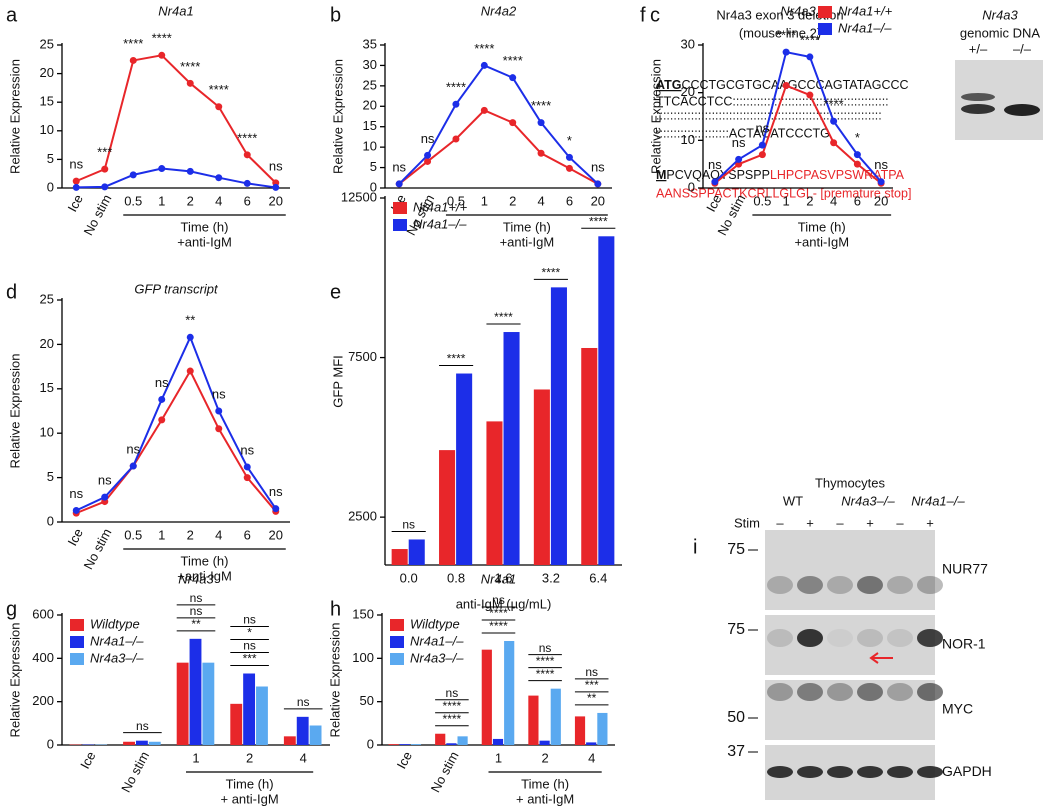 The height and width of the screenshot is (811, 1049). Describe the element at coordinates (363, 657) in the screenshot. I see `y-tick-label: 100` at that location.